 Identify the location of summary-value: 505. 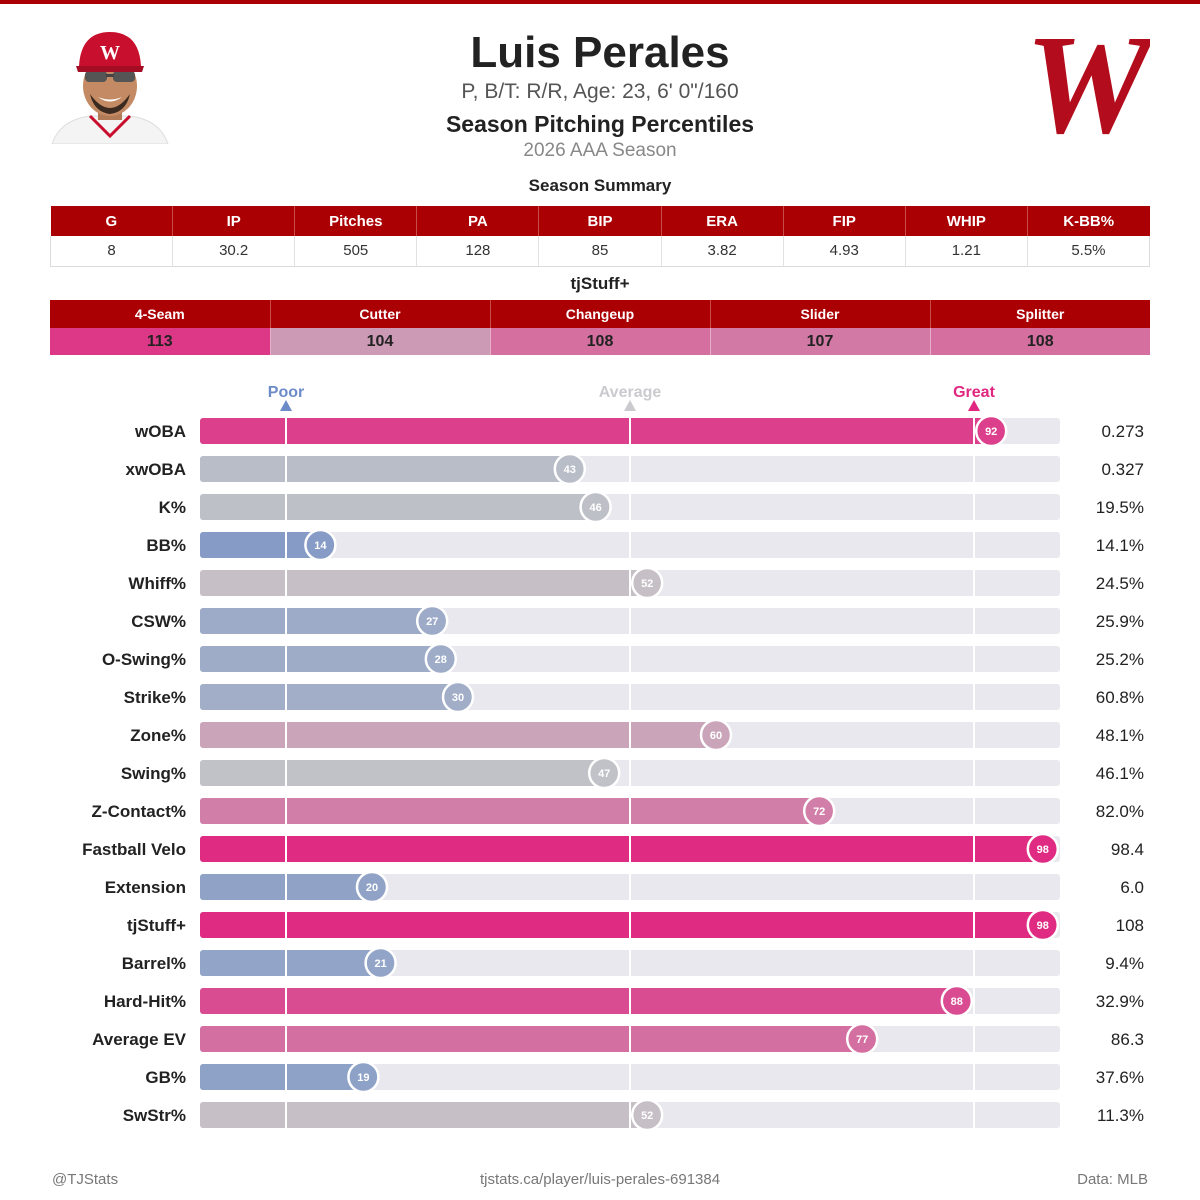
(355, 251).